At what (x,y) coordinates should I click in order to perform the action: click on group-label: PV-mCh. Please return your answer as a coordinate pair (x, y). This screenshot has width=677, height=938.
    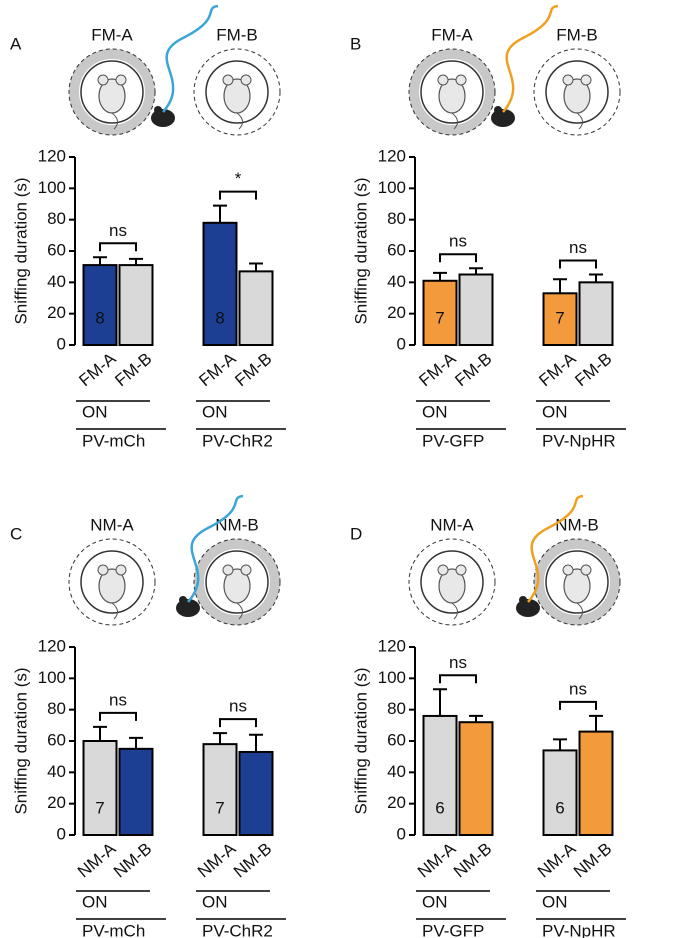
    Looking at the image, I should click on (113, 929).